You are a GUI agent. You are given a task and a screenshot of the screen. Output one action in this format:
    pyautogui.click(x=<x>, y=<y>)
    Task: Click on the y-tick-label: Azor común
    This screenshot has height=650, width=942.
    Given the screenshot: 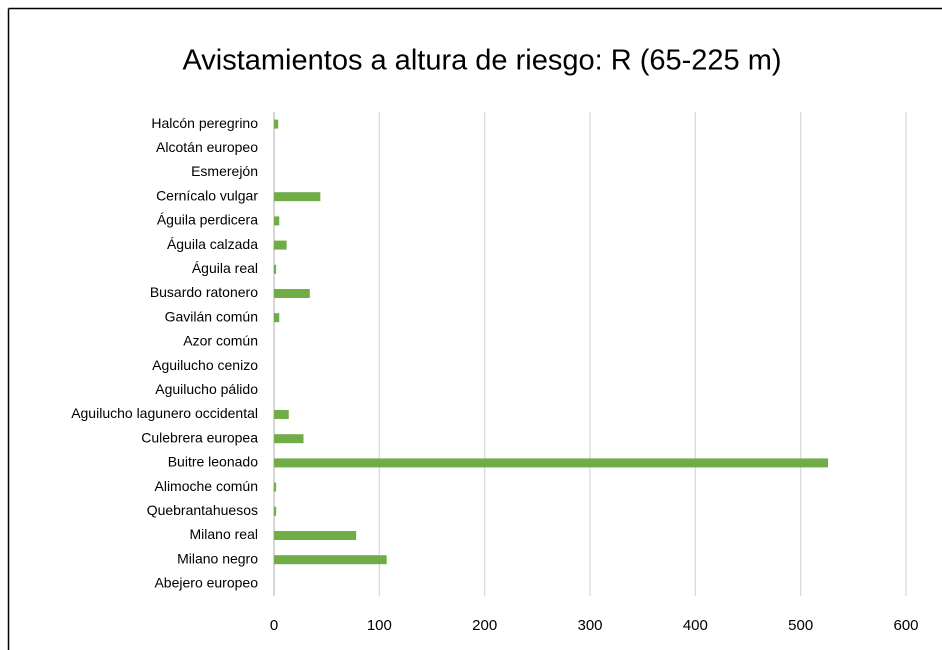 What is the action you would take?
    pyautogui.click(x=220, y=341)
    